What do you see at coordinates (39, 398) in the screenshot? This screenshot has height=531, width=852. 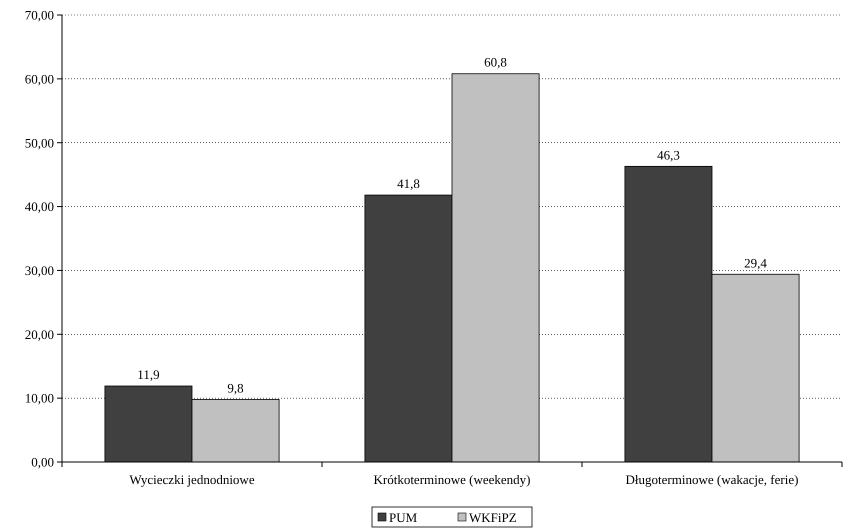 I see `y-tick-label: 10,00` at bounding box center [39, 398].